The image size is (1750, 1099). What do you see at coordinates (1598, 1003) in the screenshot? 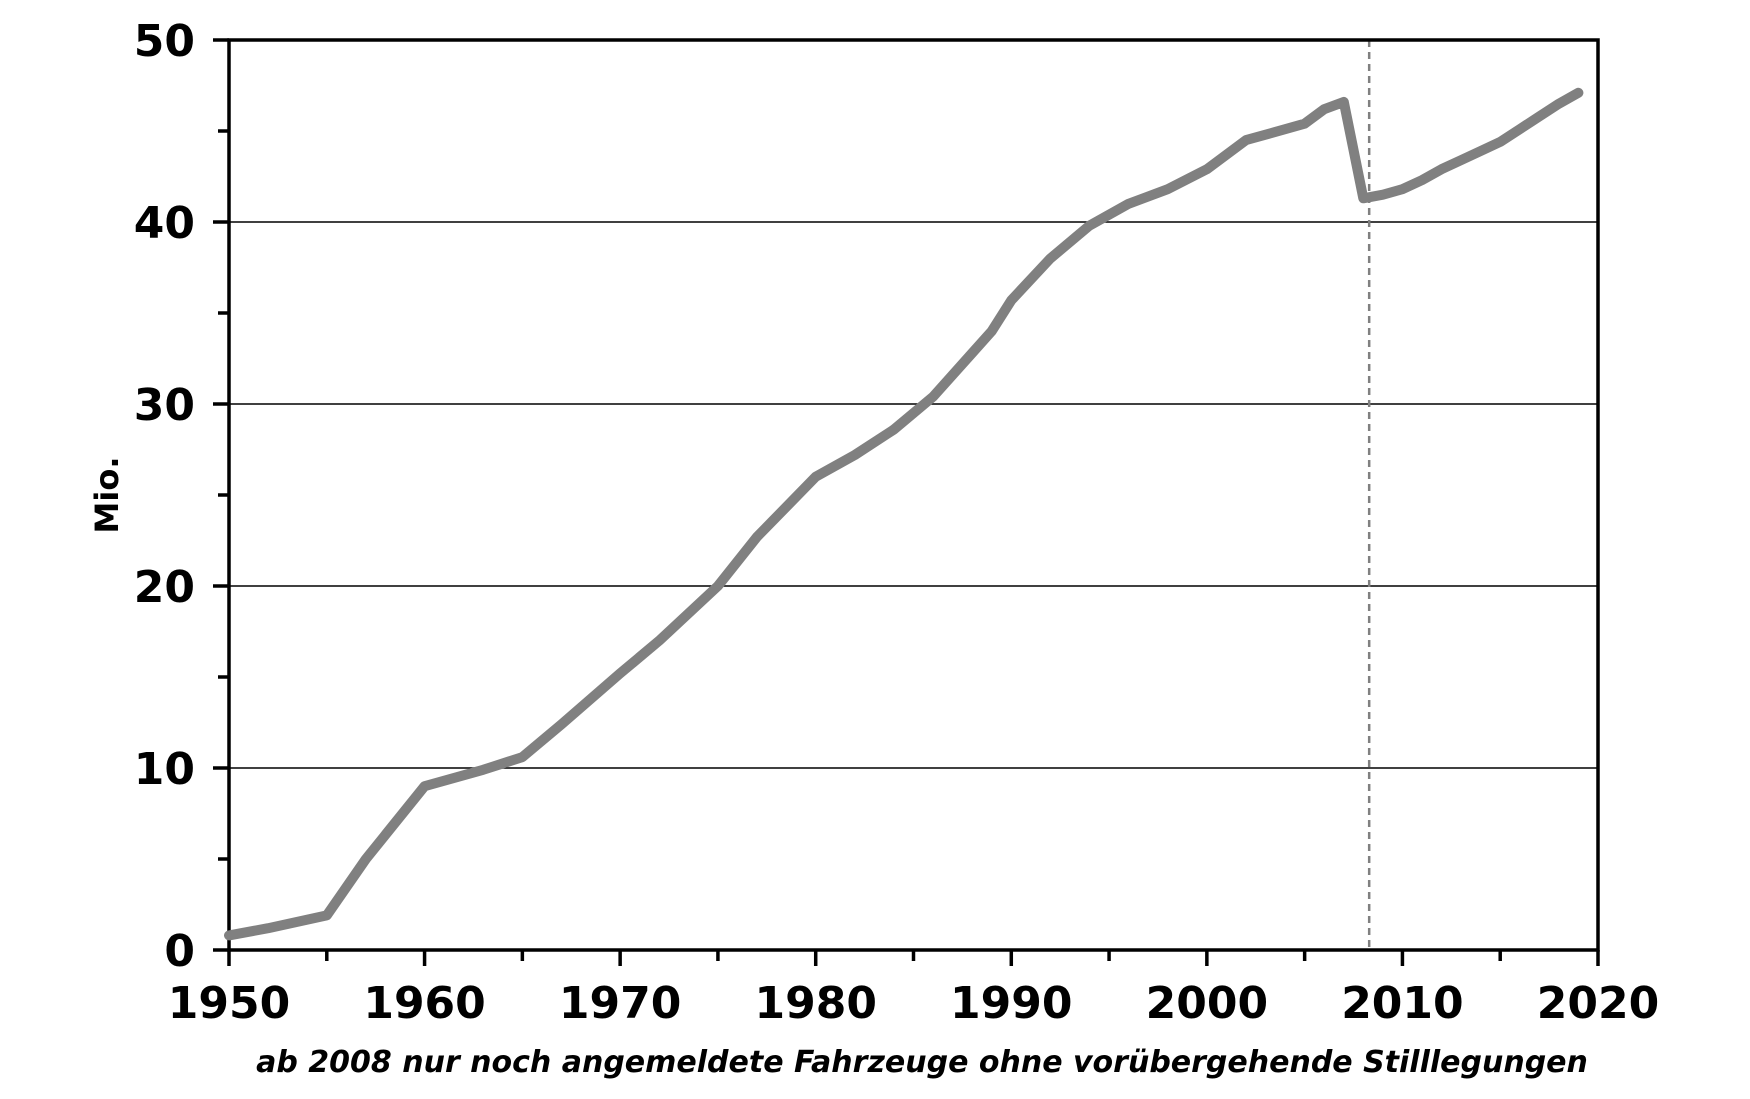
I see `x-tick-label-2020: 2020` at bounding box center [1598, 1003].